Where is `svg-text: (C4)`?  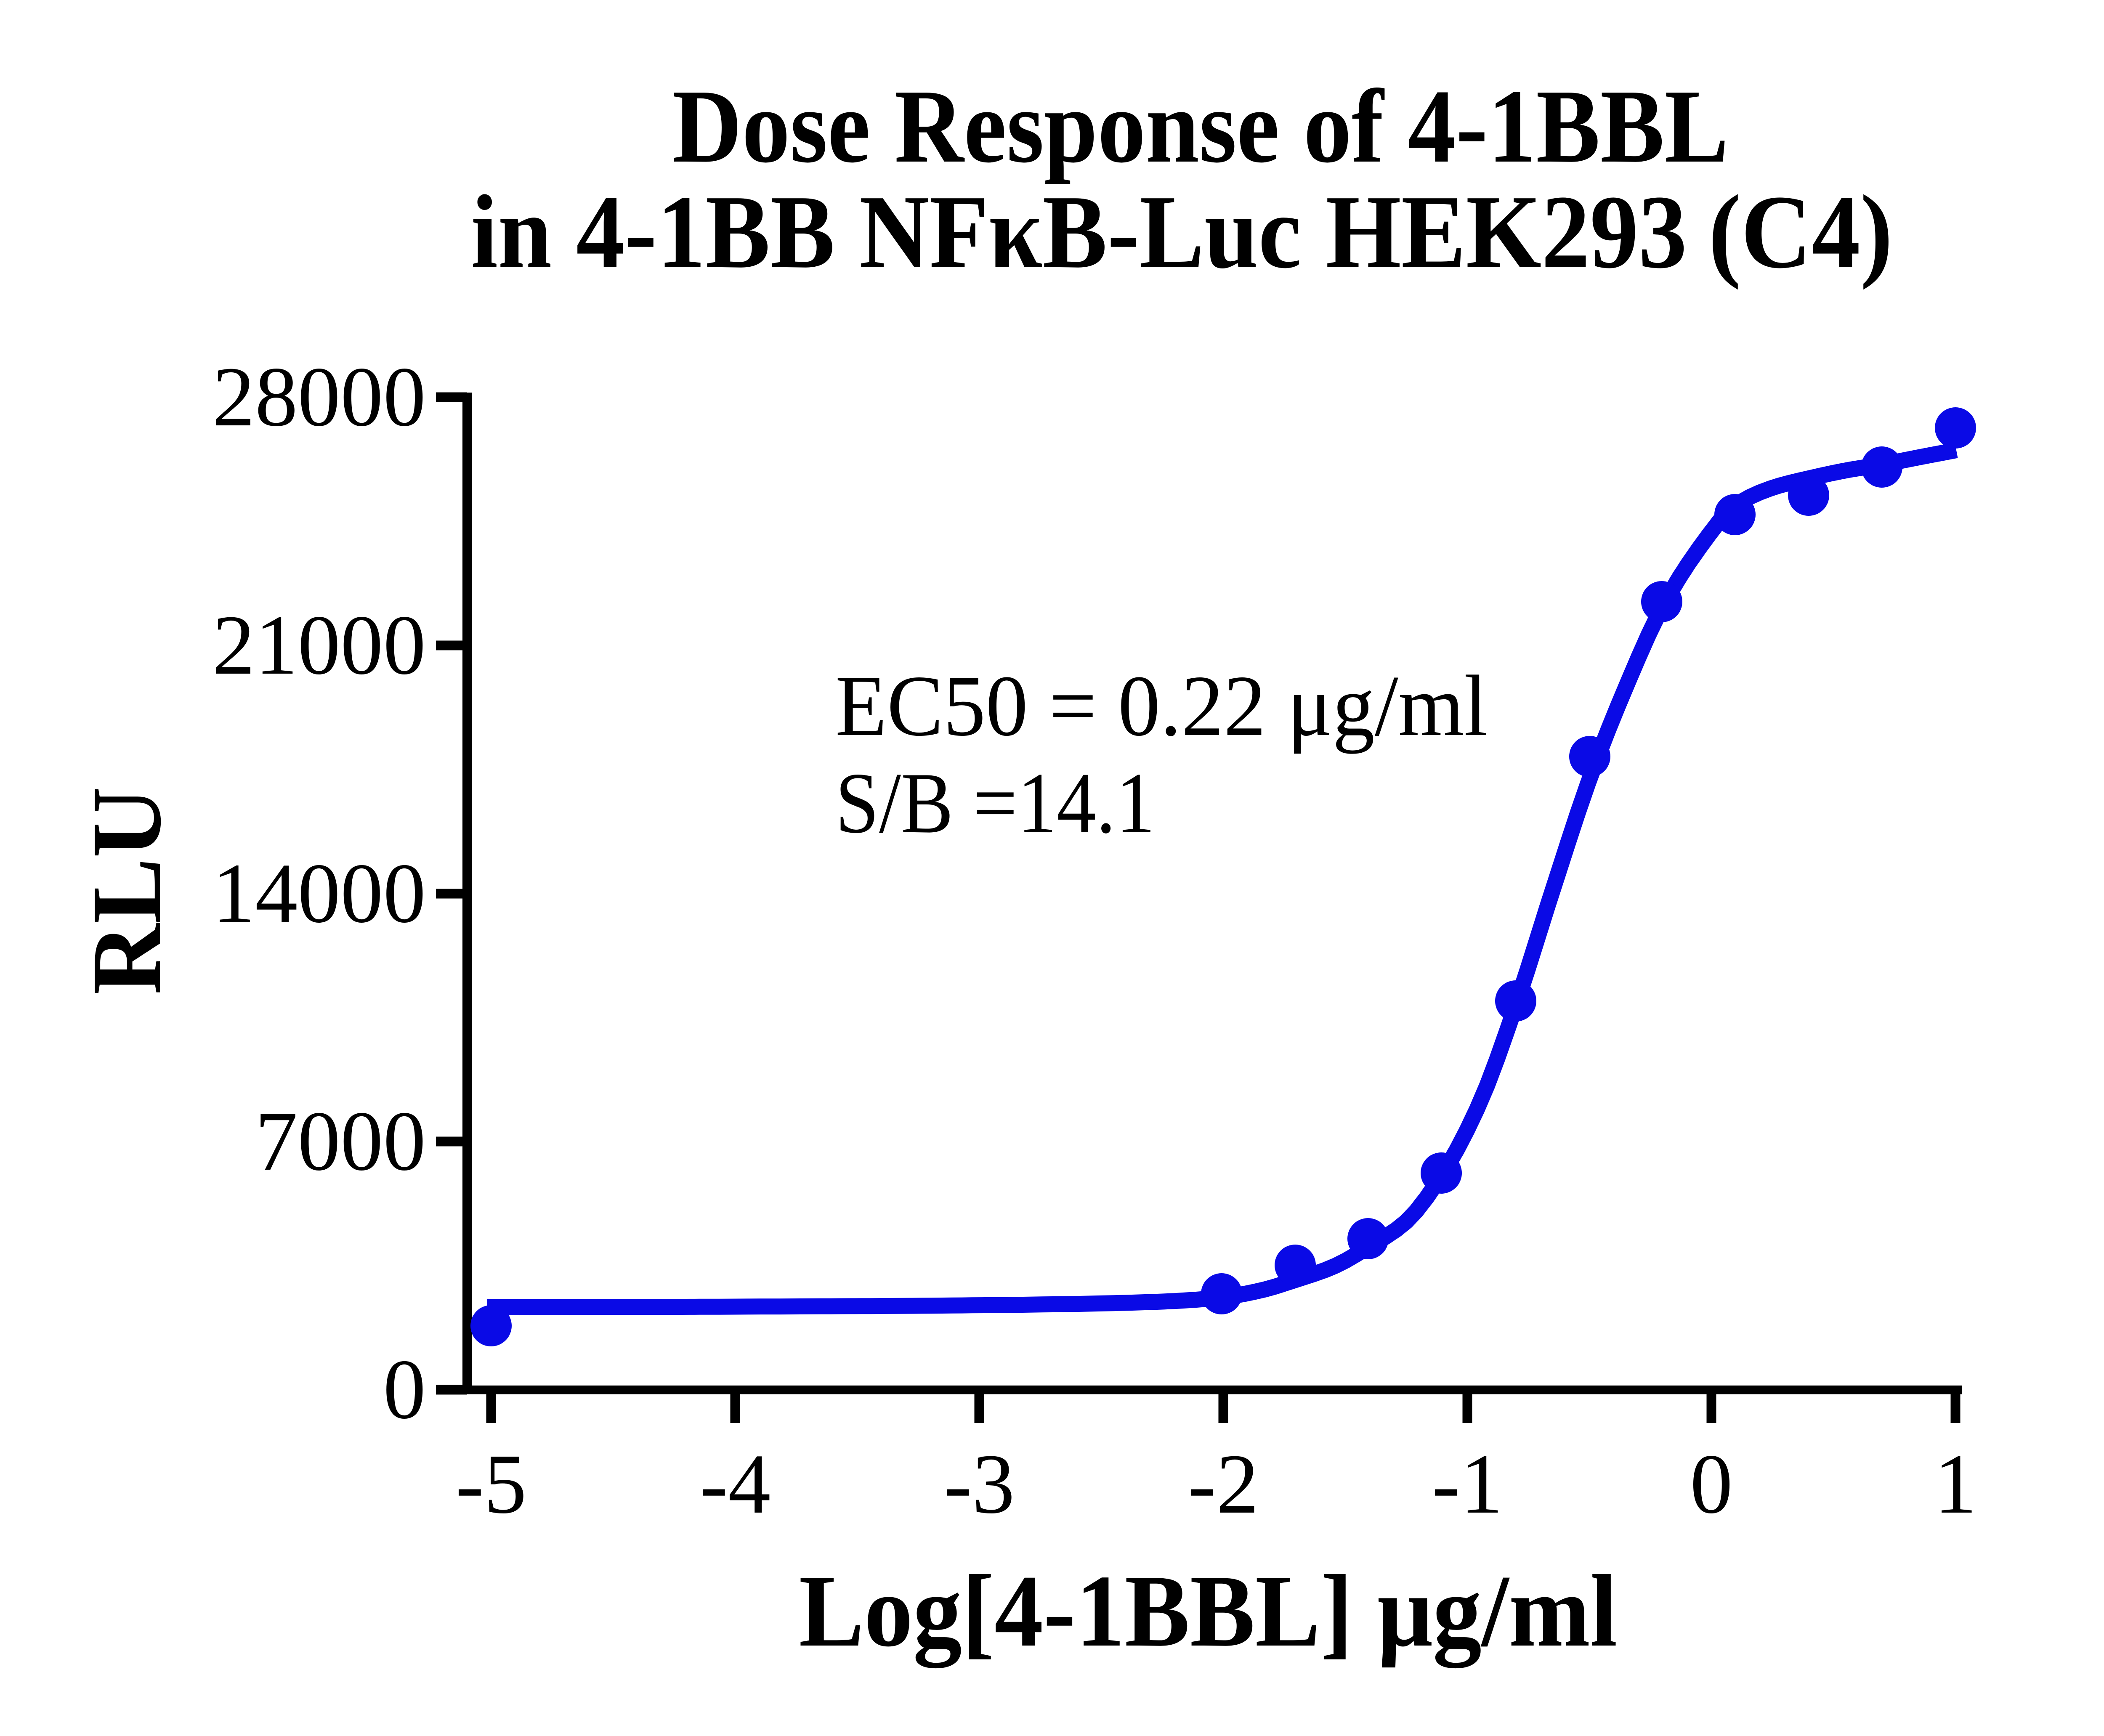 svg-text: (C4) is located at coordinates (1800, 232).